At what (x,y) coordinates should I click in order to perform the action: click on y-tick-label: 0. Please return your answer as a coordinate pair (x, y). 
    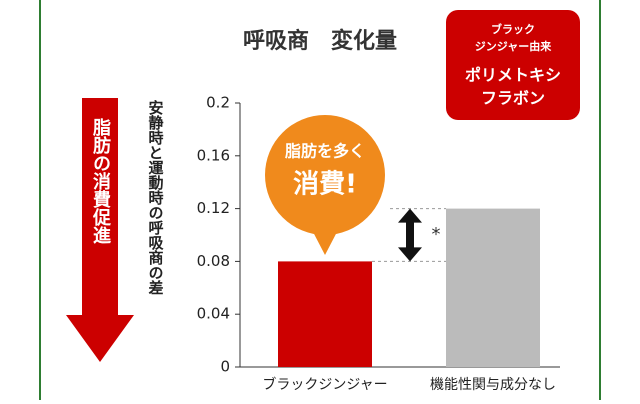
    Looking at the image, I should click on (225, 367).